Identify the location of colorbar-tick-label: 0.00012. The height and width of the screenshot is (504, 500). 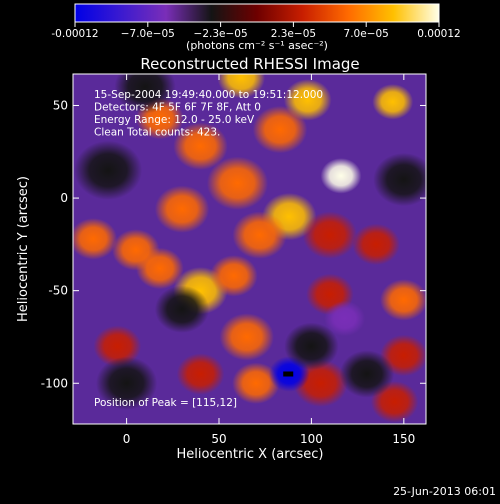
(438, 34).